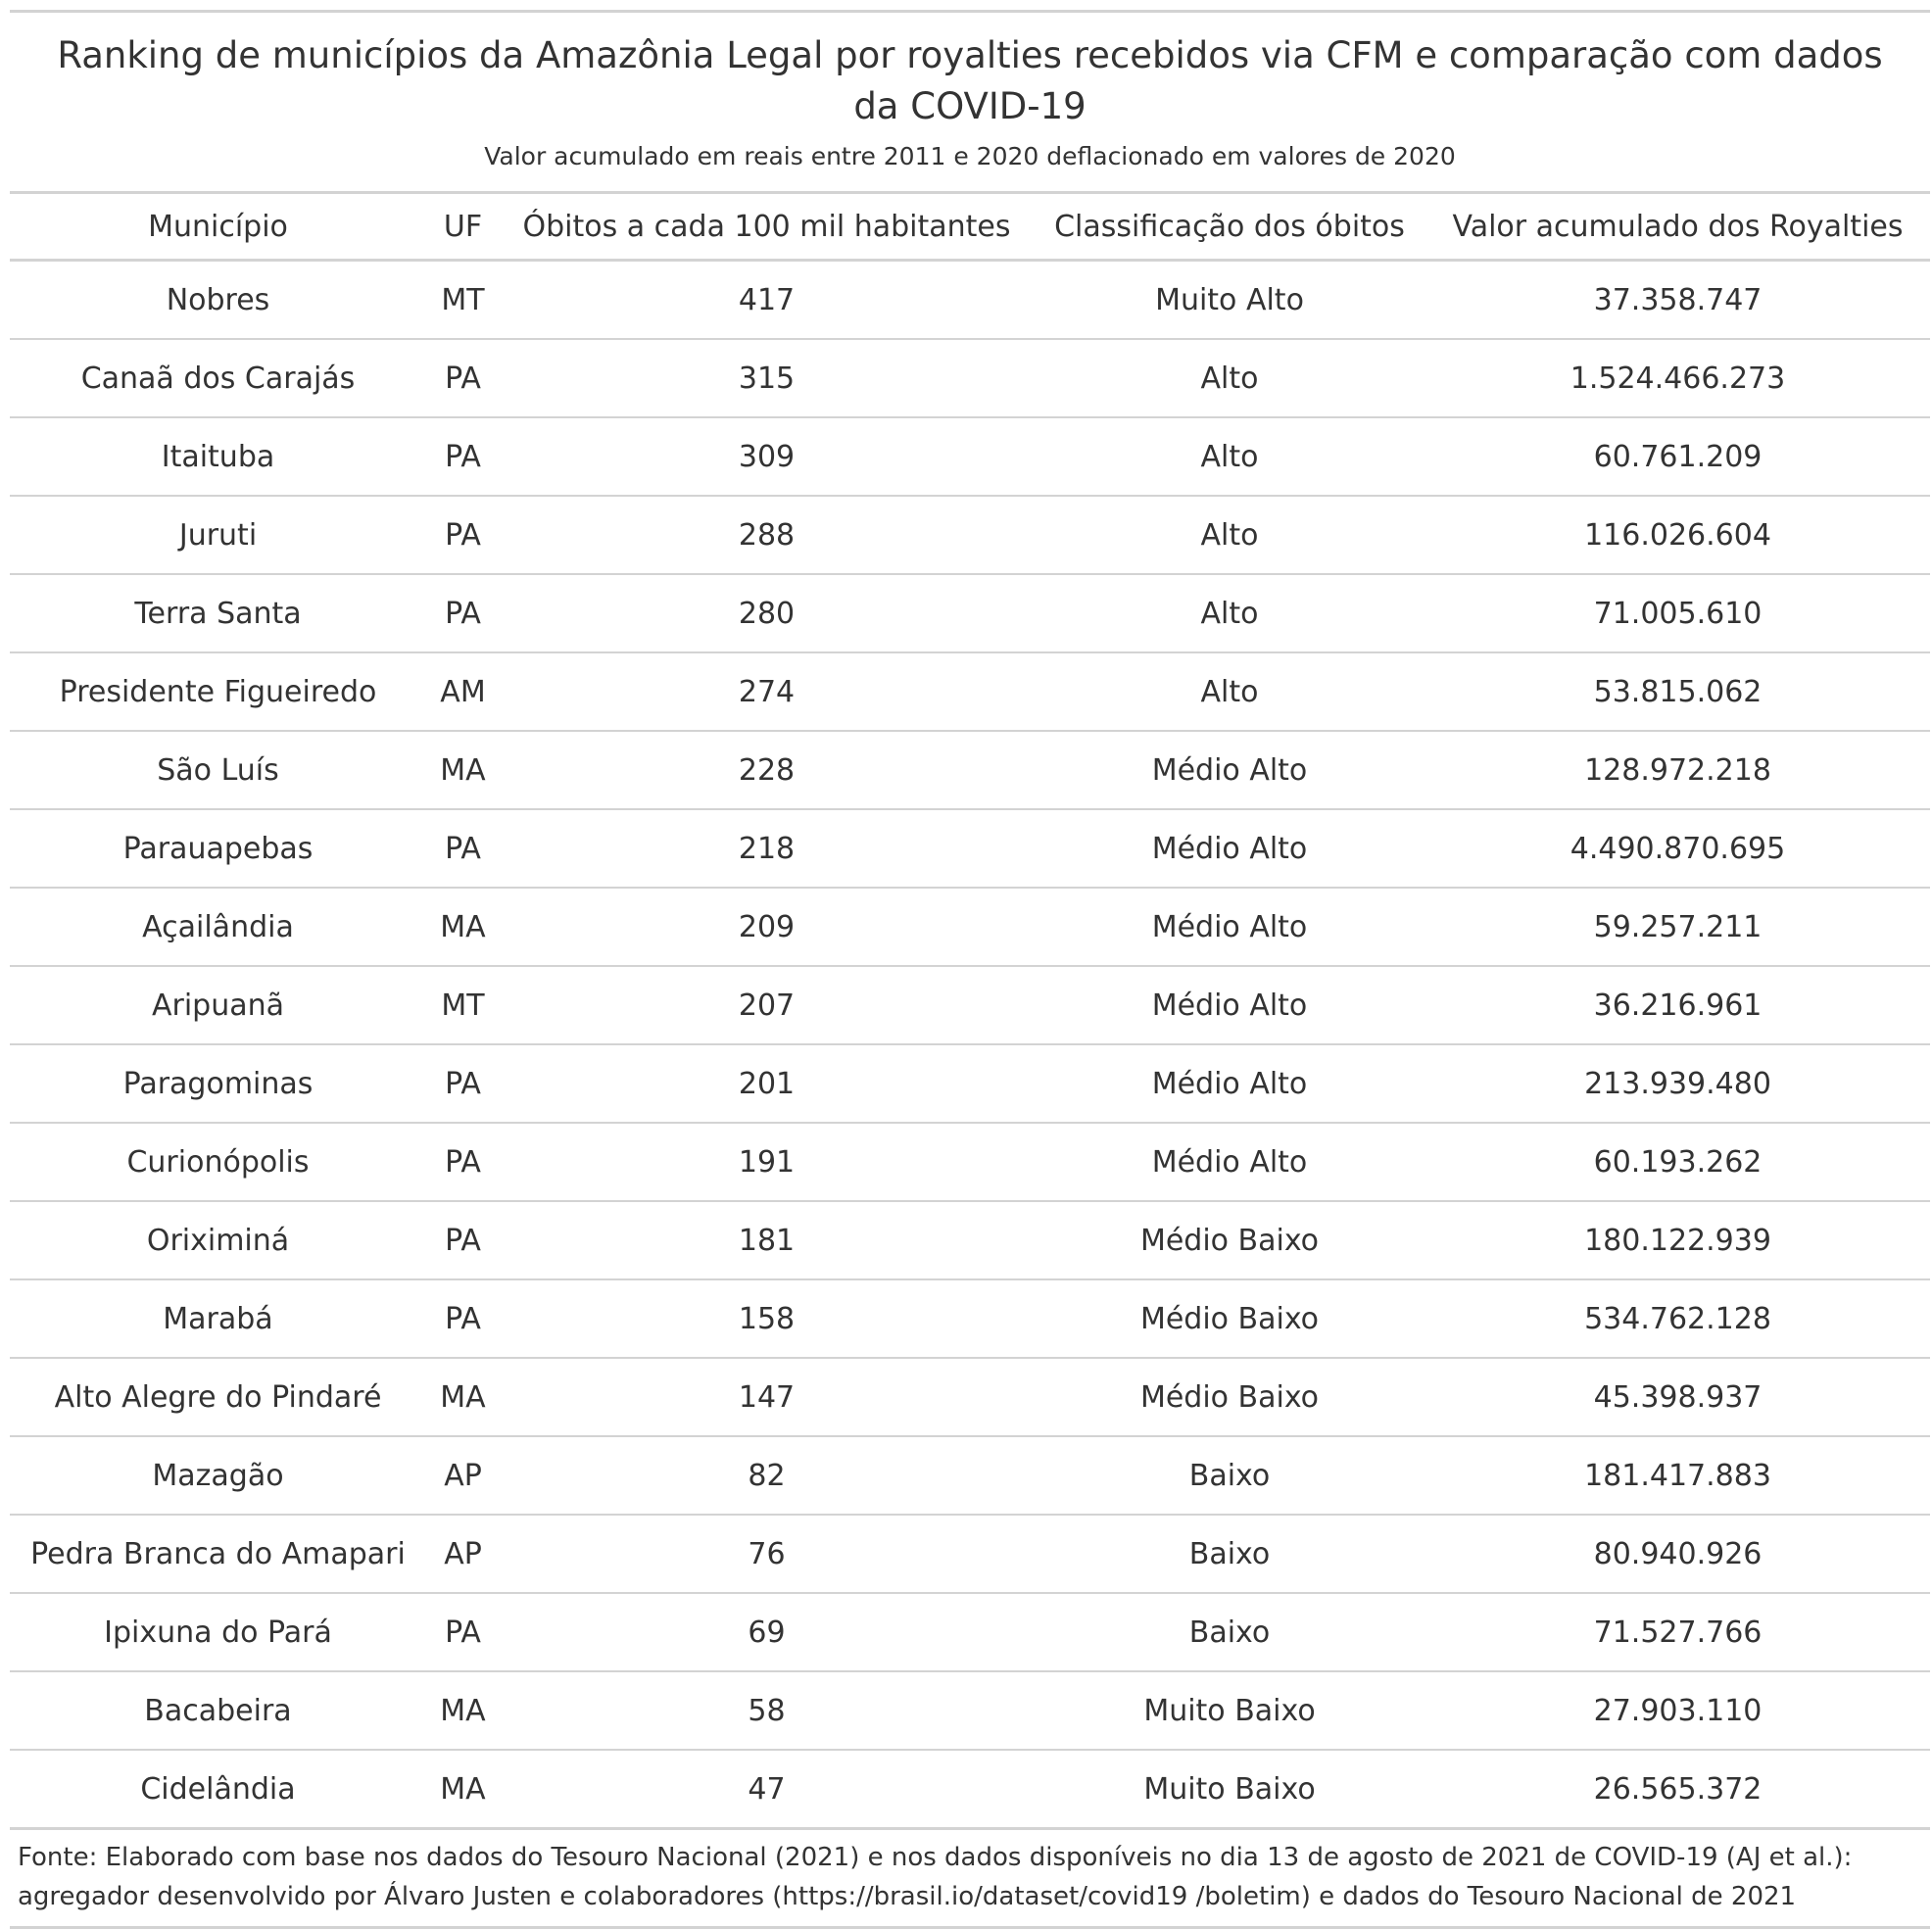  What do you see at coordinates (767, 1398) in the screenshot?
I see `cell-col-obitos: 147` at bounding box center [767, 1398].